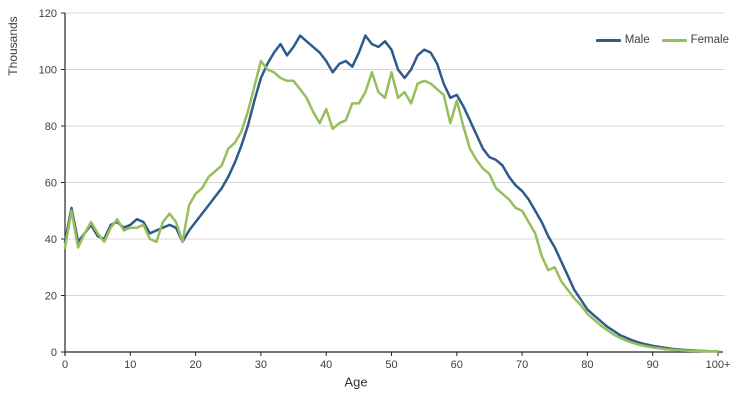  What do you see at coordinates (48, 71) in the screenshot?
I see `y-tick-label: 100` at bounding box center [48, 71].